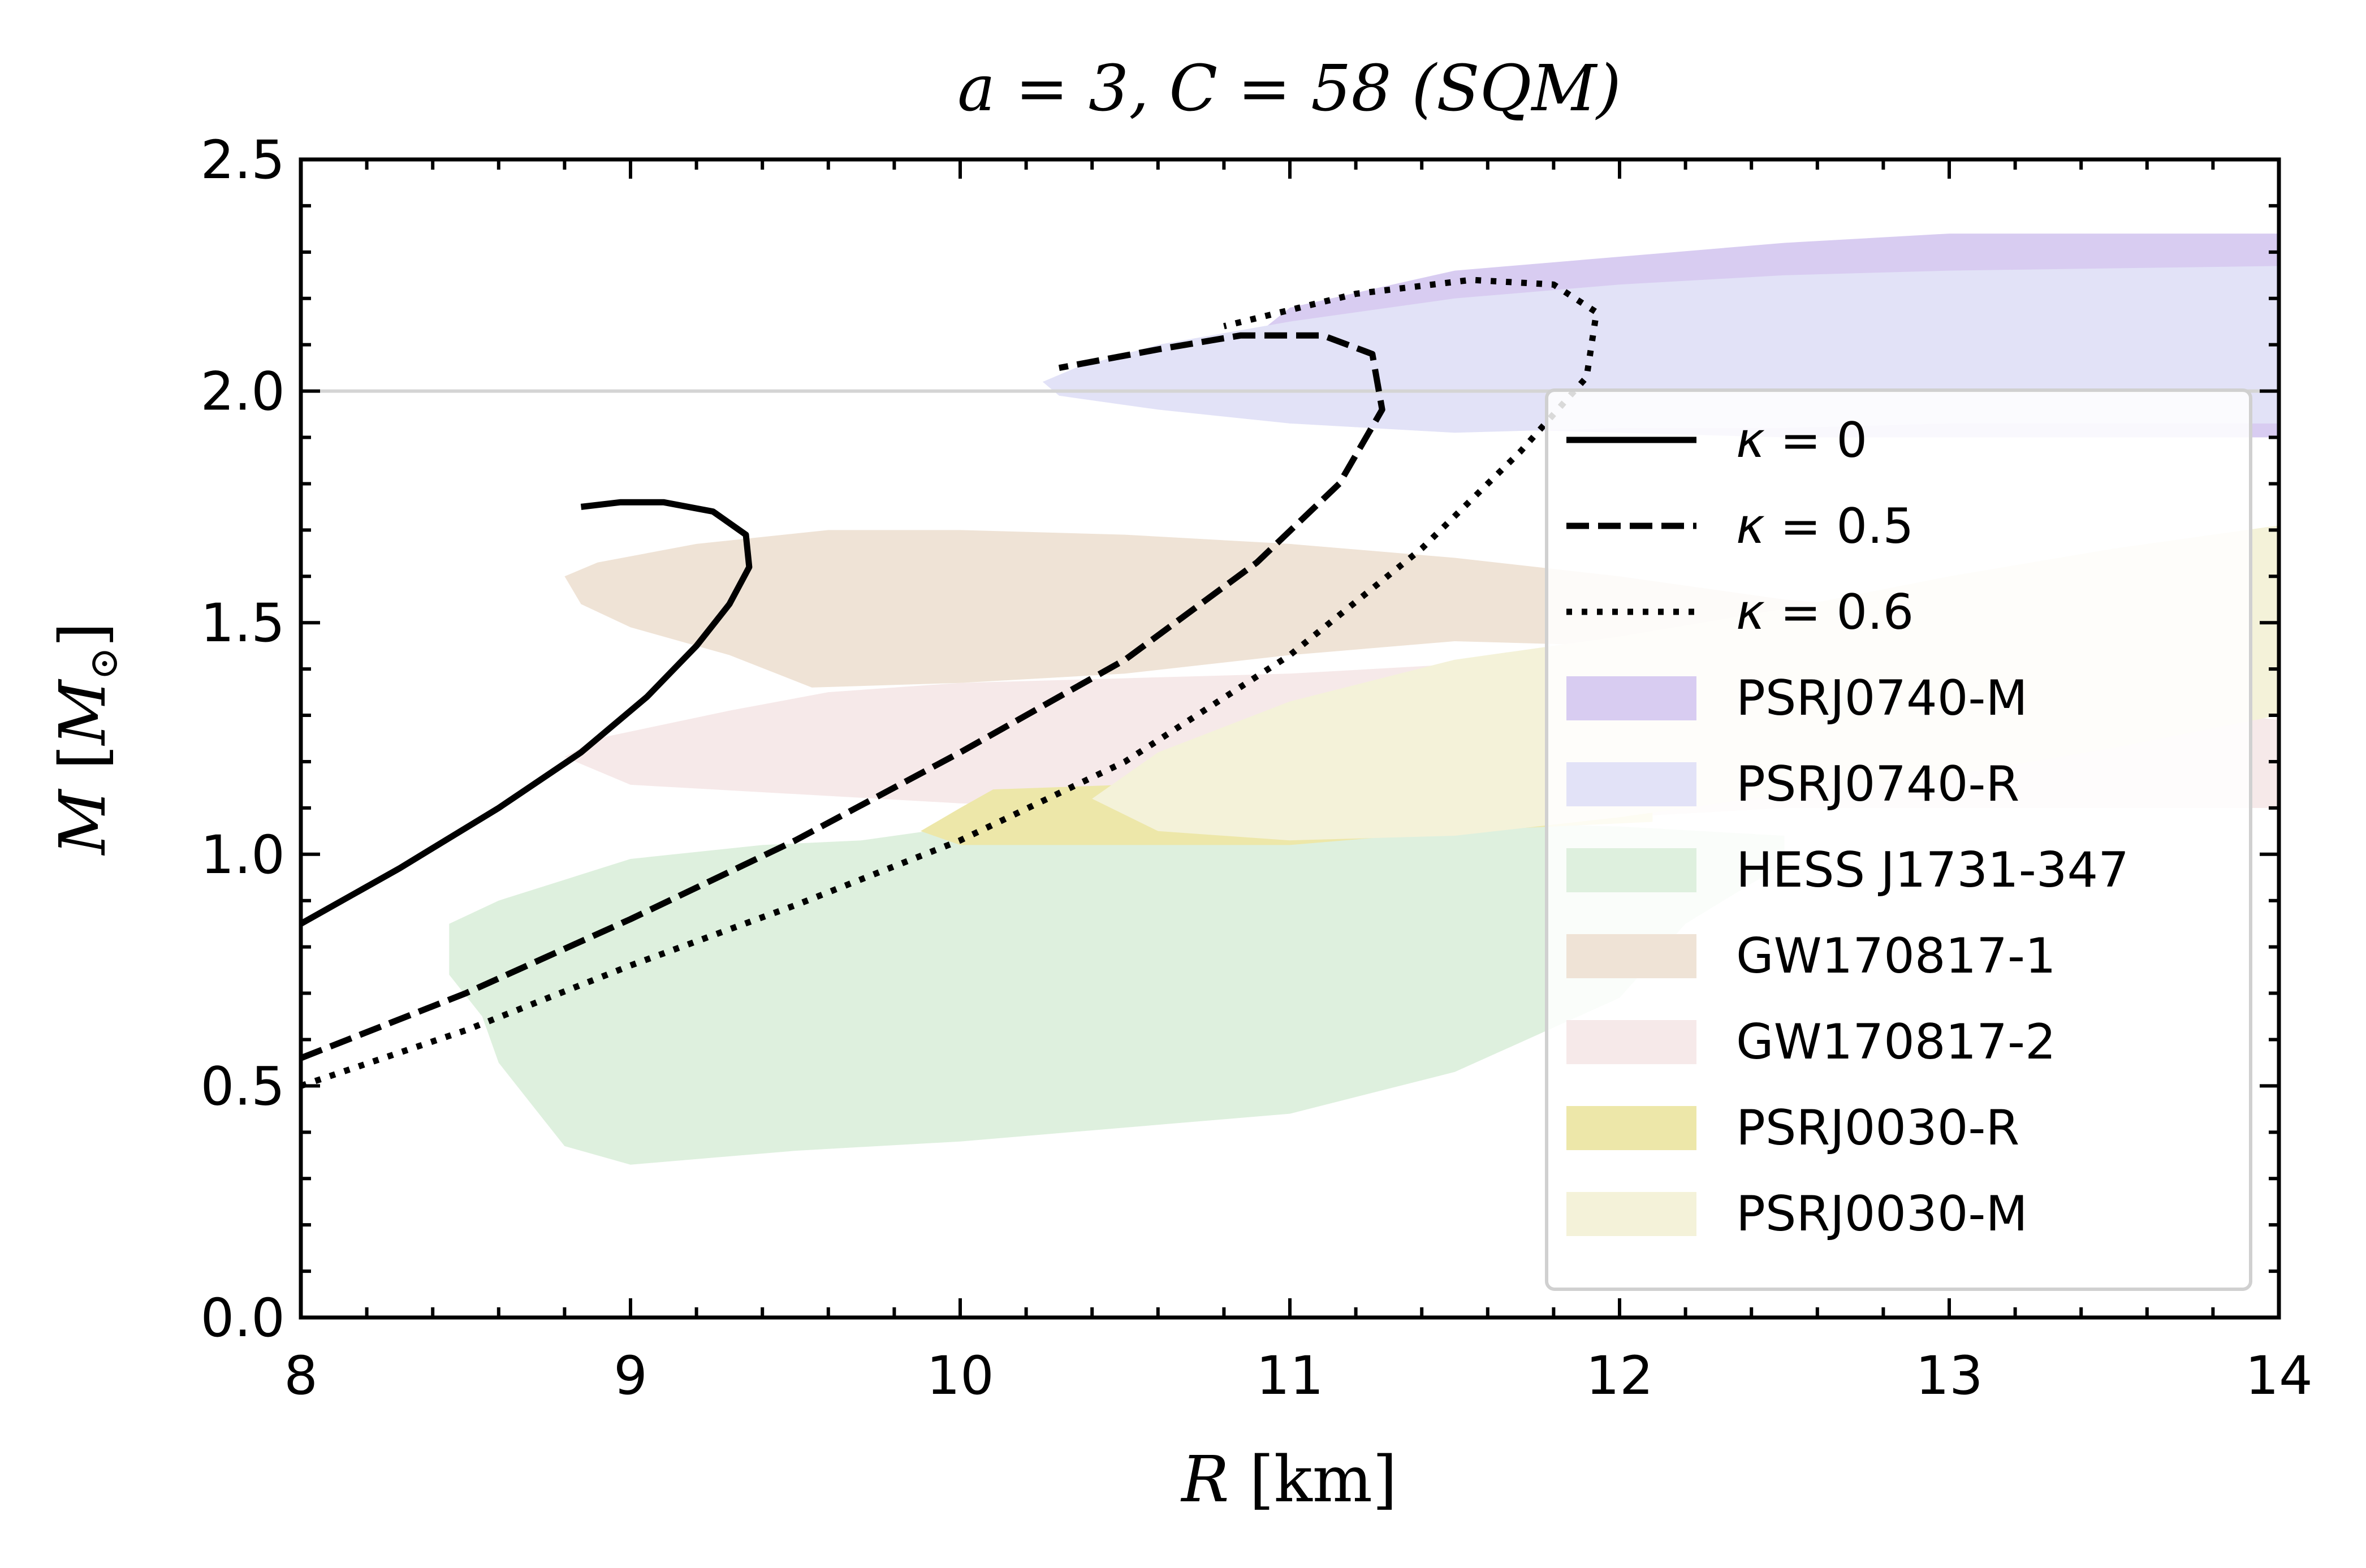  Describe the element at coordinates (1932, 870) in the screenshot. I see `legend-label: HESS J1731-347` at that location.